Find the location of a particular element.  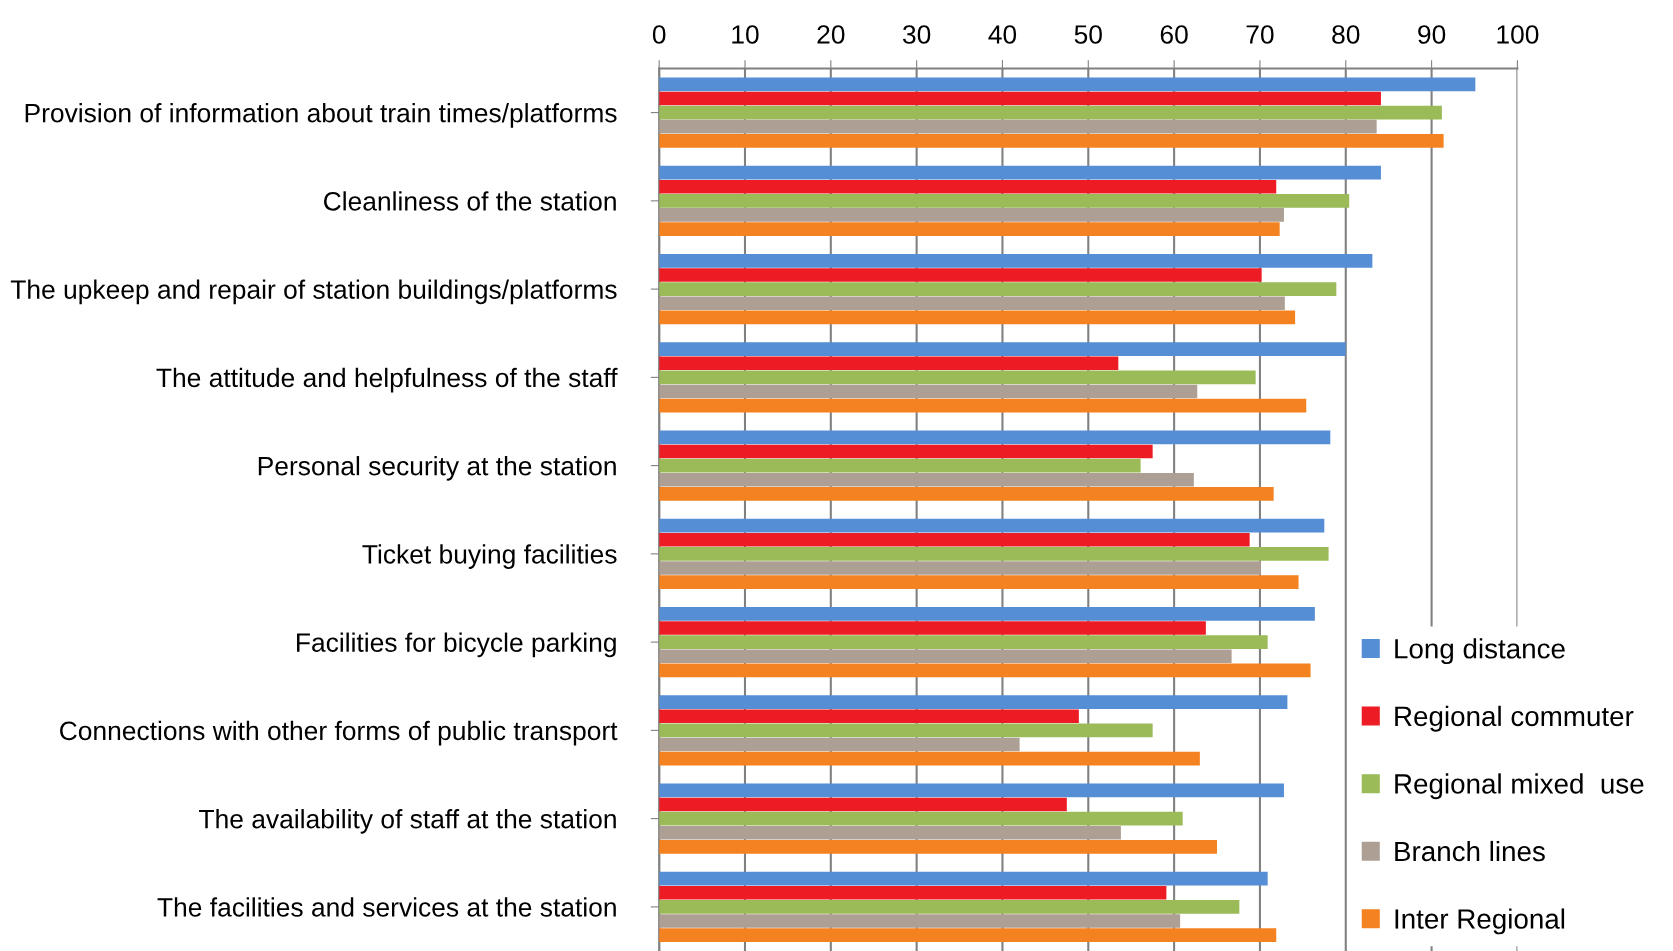

legend-label: Inter Regional is located at coordinates (1480, 921).